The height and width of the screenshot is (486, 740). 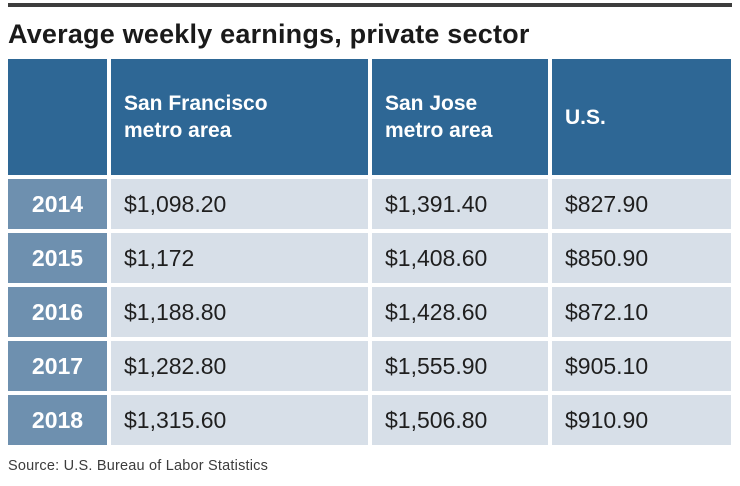 What do you see at coordinates (269, 34) in the screenshot?
I see `page-title: Average weekly earnings, private sector` at bounding box center [269, 34].